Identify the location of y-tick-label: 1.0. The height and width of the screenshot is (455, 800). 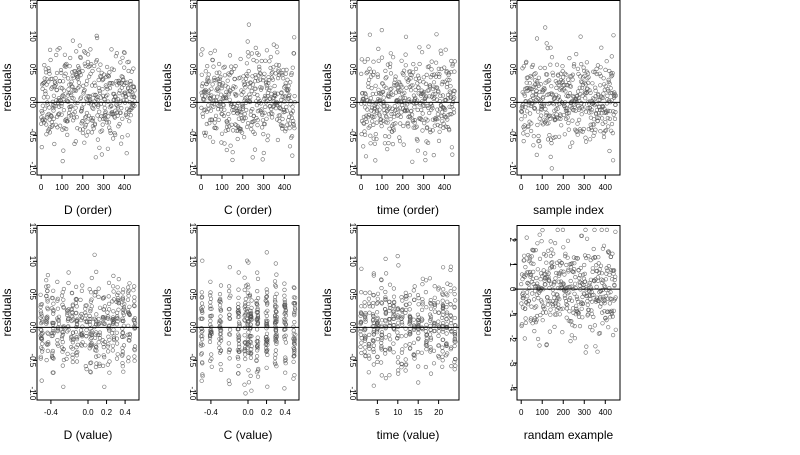
(192, 262).